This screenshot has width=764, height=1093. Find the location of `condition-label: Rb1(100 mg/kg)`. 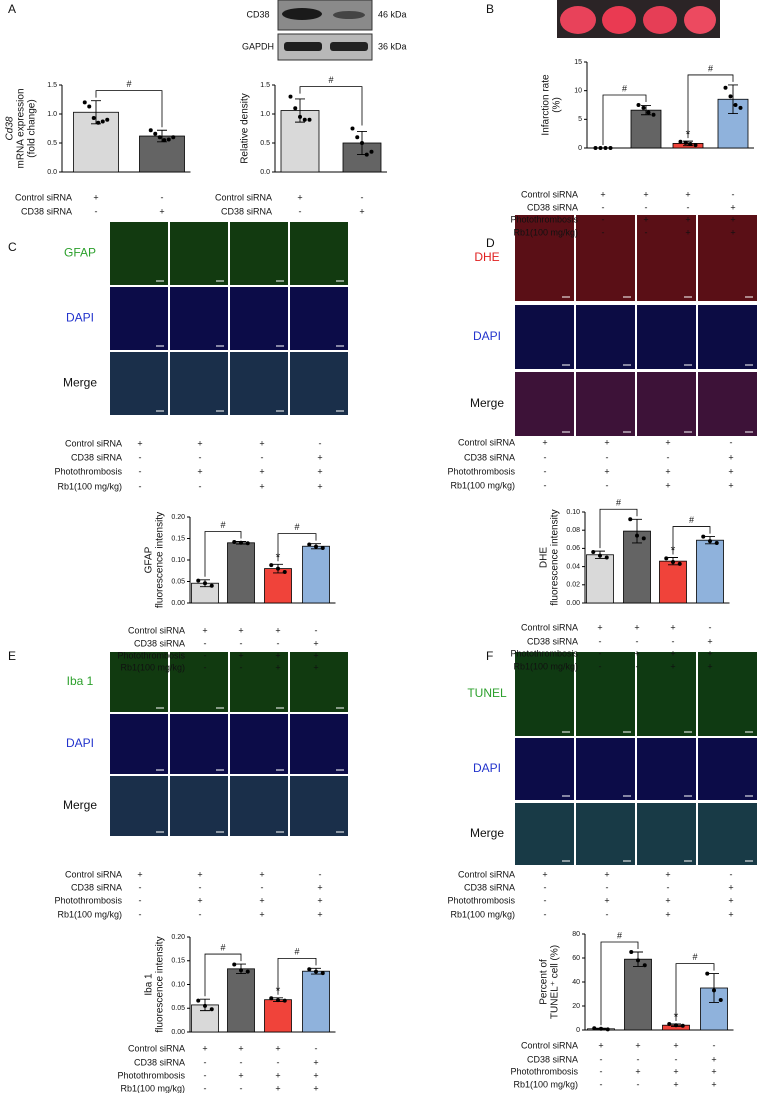

condition-label: Rb1(100 mg/kg) is located at coordinates (545, 1084).